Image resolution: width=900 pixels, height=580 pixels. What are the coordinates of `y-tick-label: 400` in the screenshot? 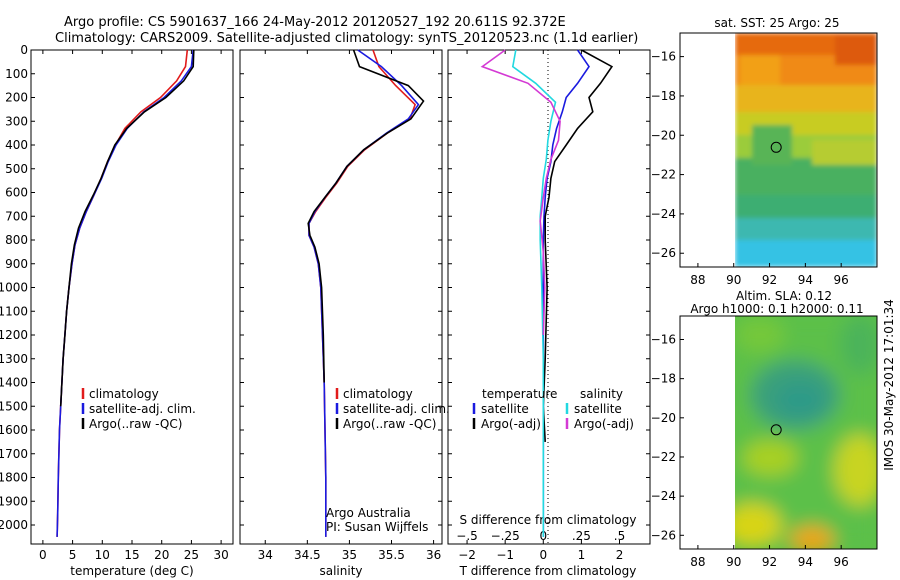 It's located at (16, 145).